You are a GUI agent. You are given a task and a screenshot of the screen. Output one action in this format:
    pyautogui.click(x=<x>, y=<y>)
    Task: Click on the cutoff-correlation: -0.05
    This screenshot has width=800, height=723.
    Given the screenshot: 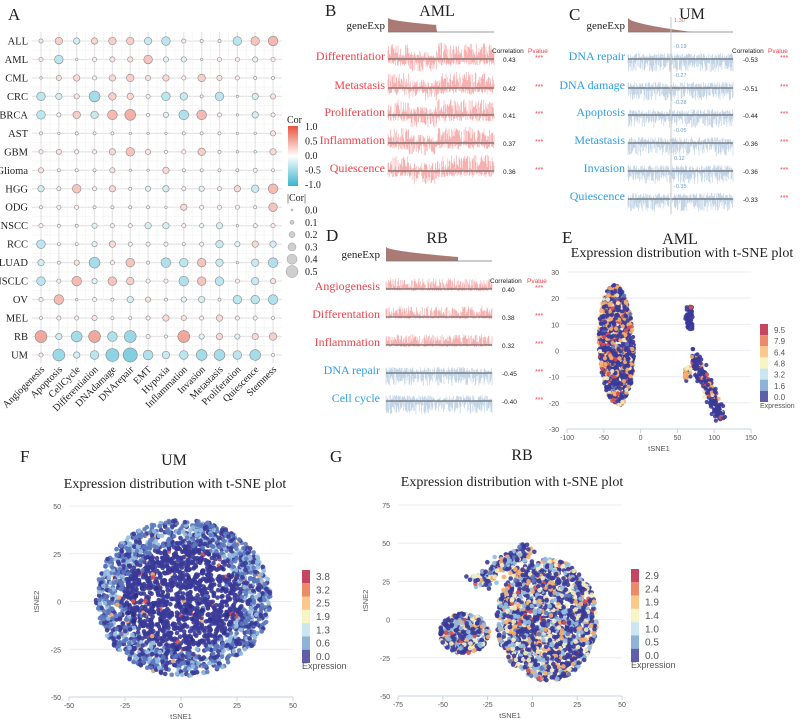 What is the action you would take?
    pyautogui.click(x=680, y=131)
    